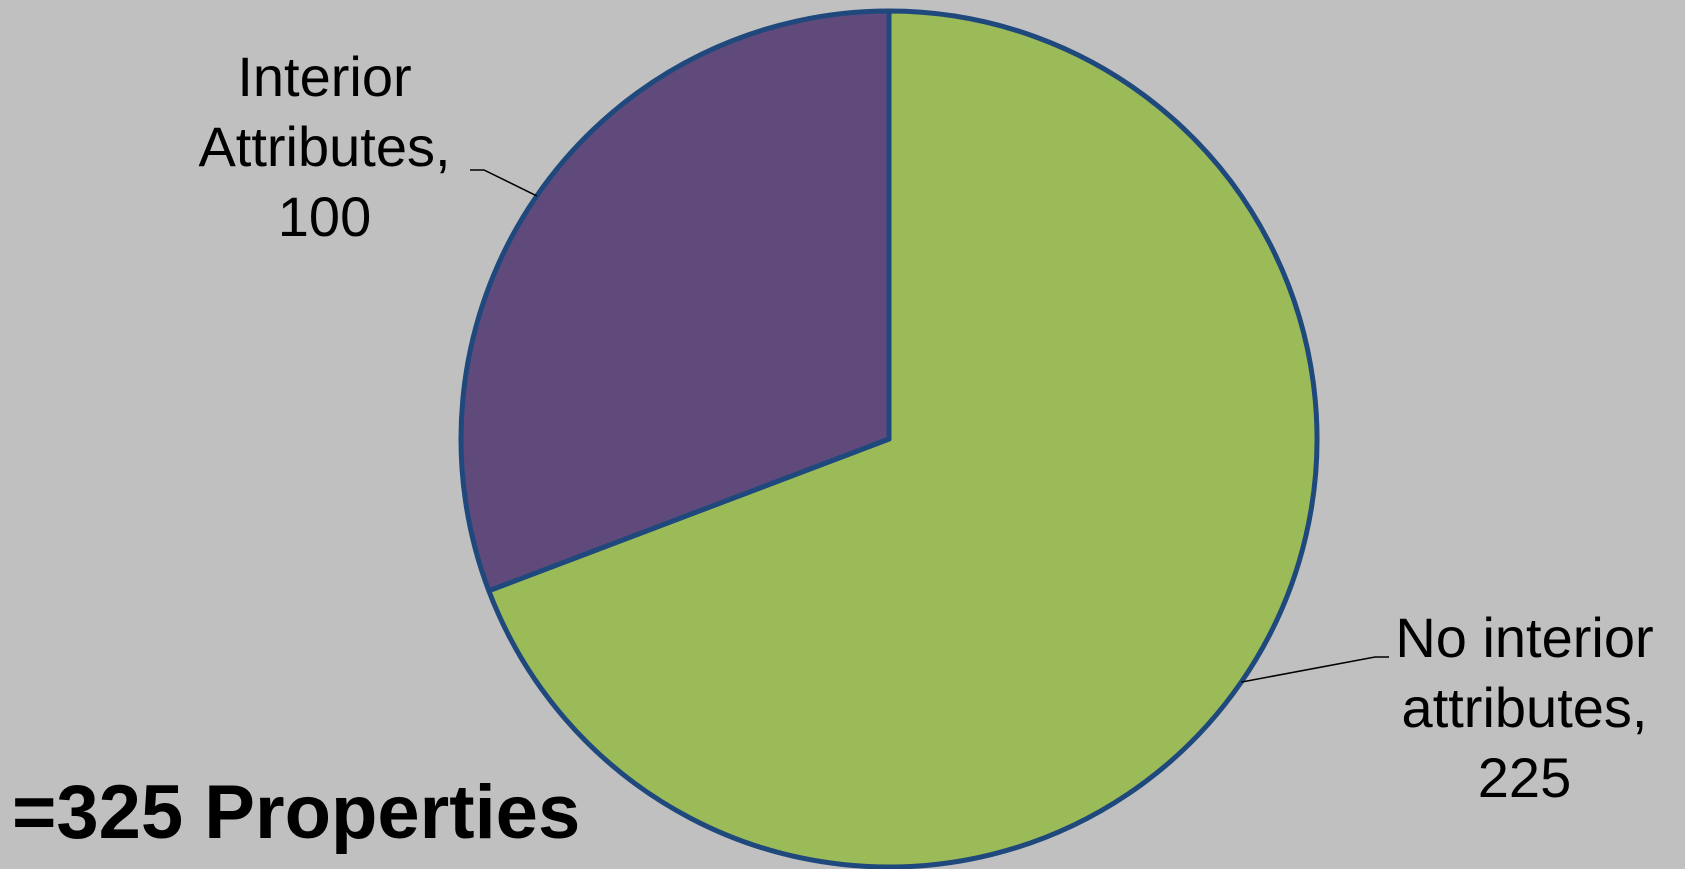  What do you see at coordinates (1524, 777) in the screenshot?
I see `slice-value: 225` at bounding box center [1524, 777].